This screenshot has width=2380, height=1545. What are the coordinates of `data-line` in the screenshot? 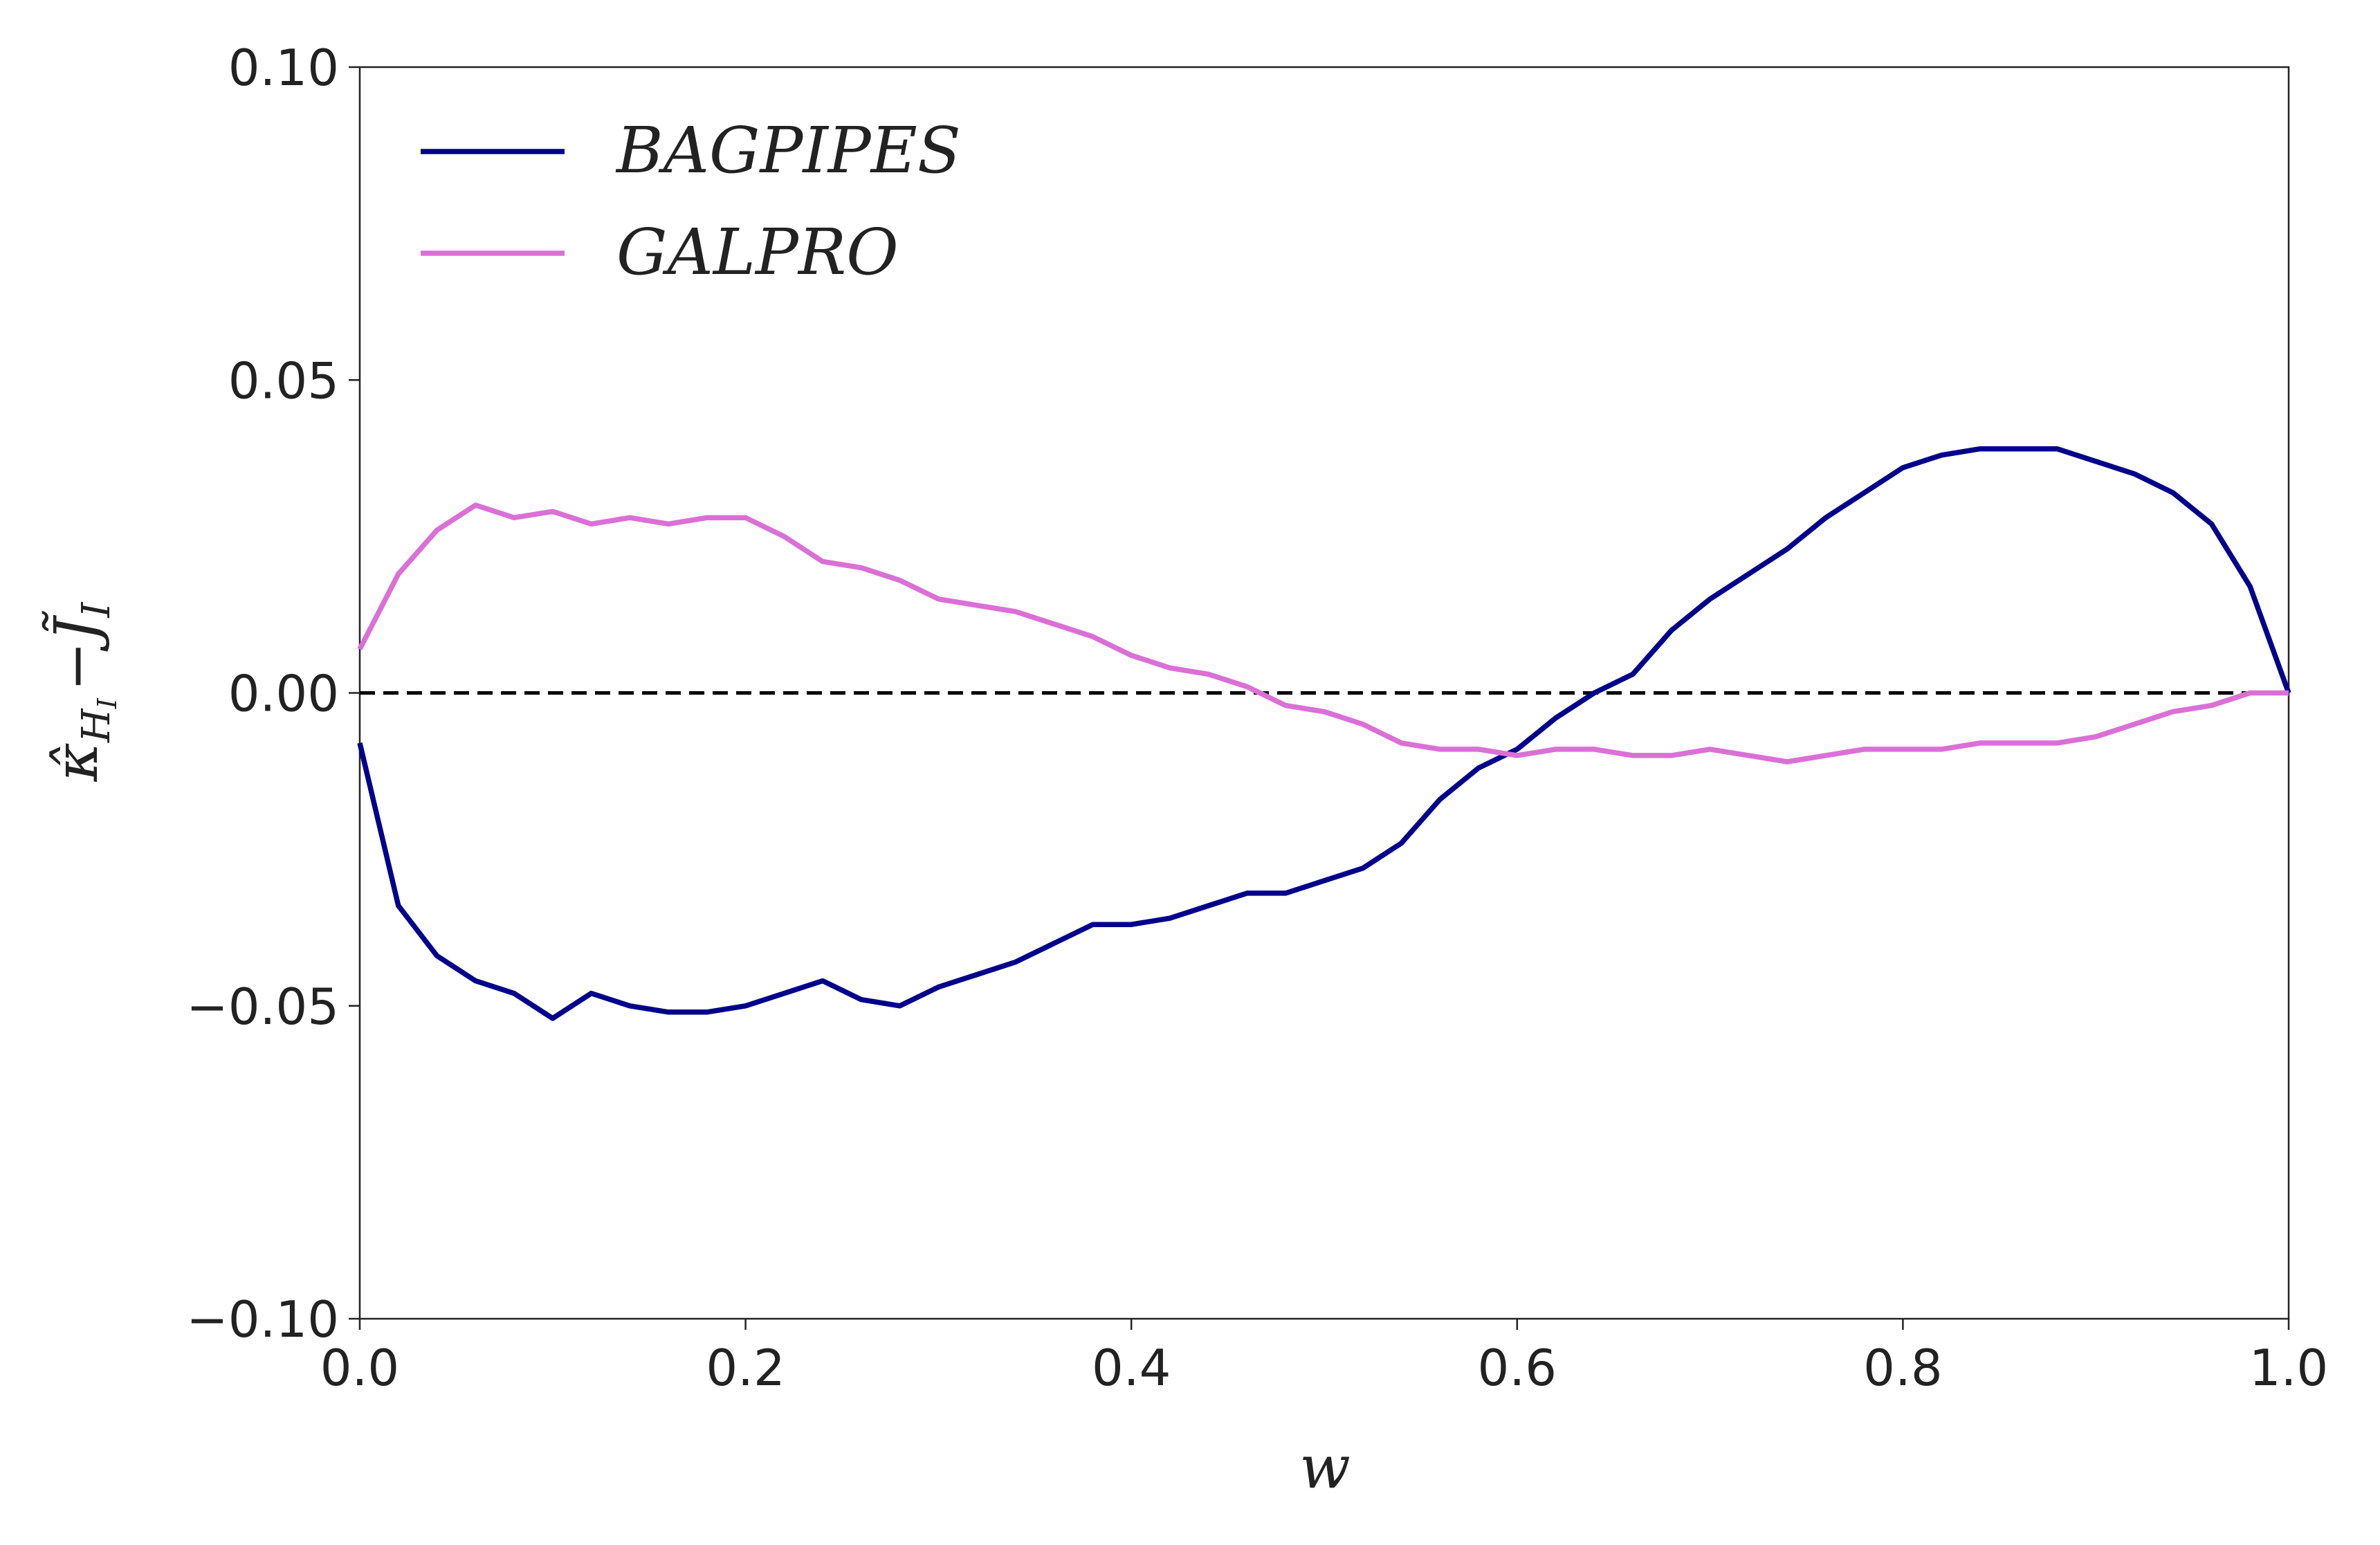 It's located at (1323, 633).